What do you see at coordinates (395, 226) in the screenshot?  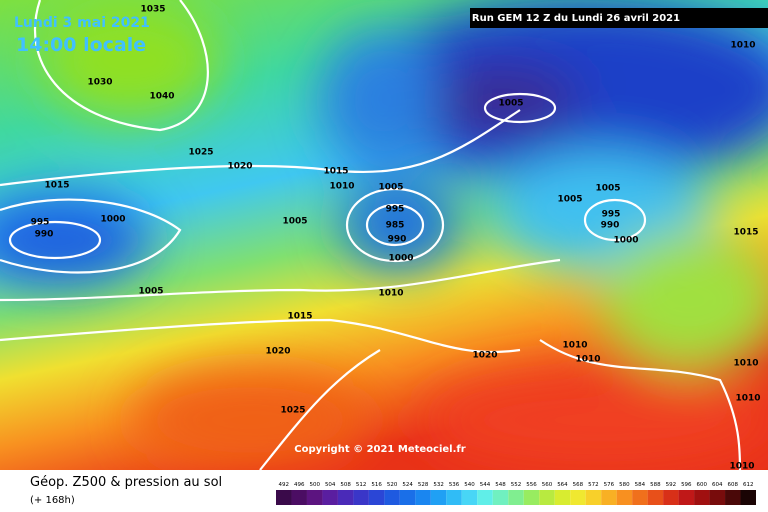 I see `isobar-label: 985` at bounding box center [395, 226].